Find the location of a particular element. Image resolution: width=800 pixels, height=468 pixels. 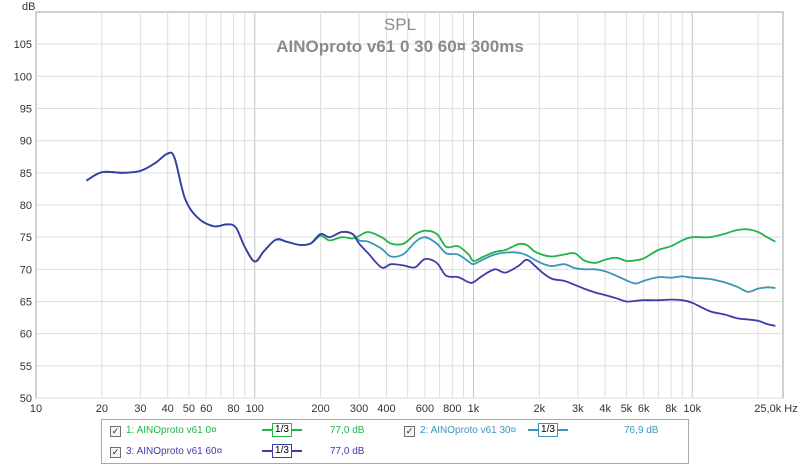

series-1-label: 1: AINOproto v61 0¤ is located at coordinates (171, 430).